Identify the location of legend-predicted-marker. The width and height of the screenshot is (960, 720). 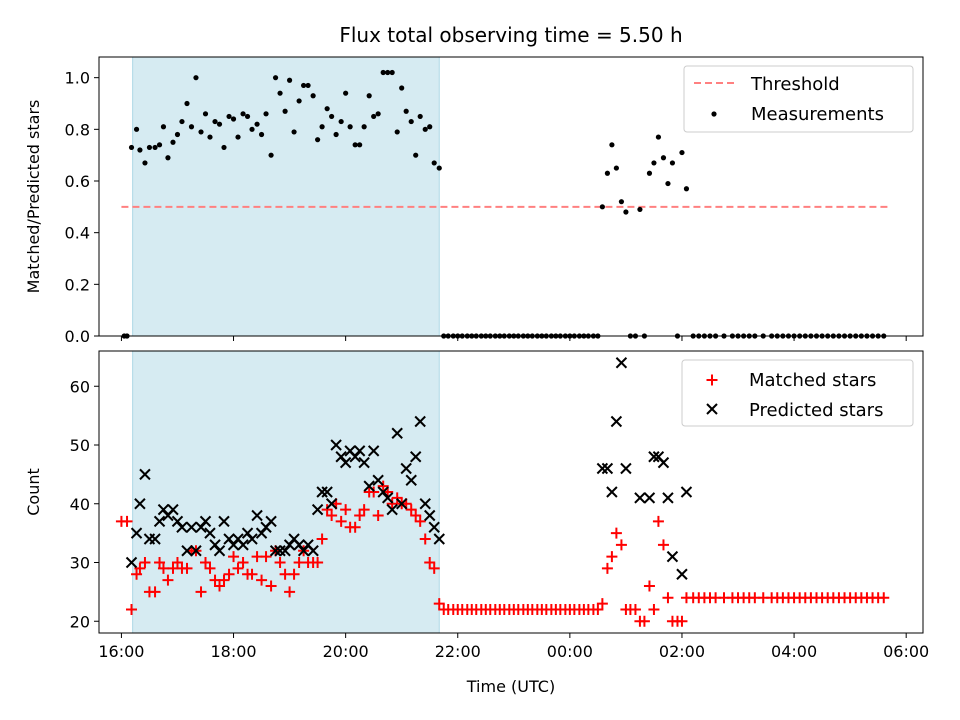
(712, 409).